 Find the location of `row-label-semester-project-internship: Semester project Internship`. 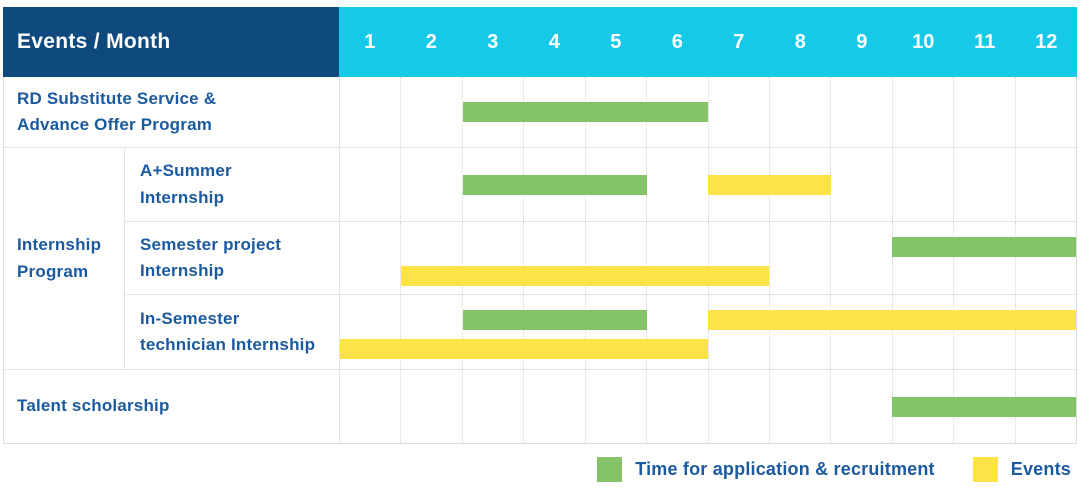

row-label-semester-project-internship: Semester project Internship is located at coordinates (232, 258).